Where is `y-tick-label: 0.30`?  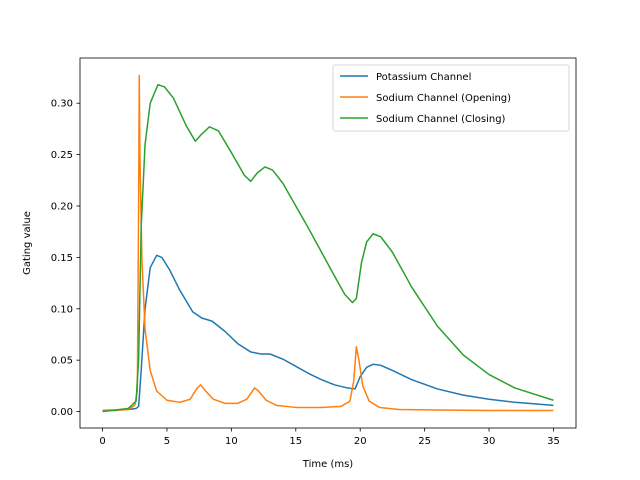
y-tick-label: 0.30 is located at coordinates (62, 104).